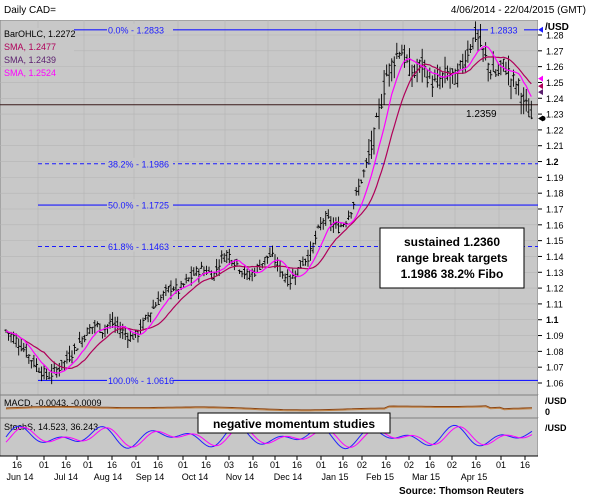 This screenshot has height=502, width=592. What do you see at coordinates (19, 477) in the screenshot?
I see `month-tick-label: Jun 14` at bounding box center [19, 477].